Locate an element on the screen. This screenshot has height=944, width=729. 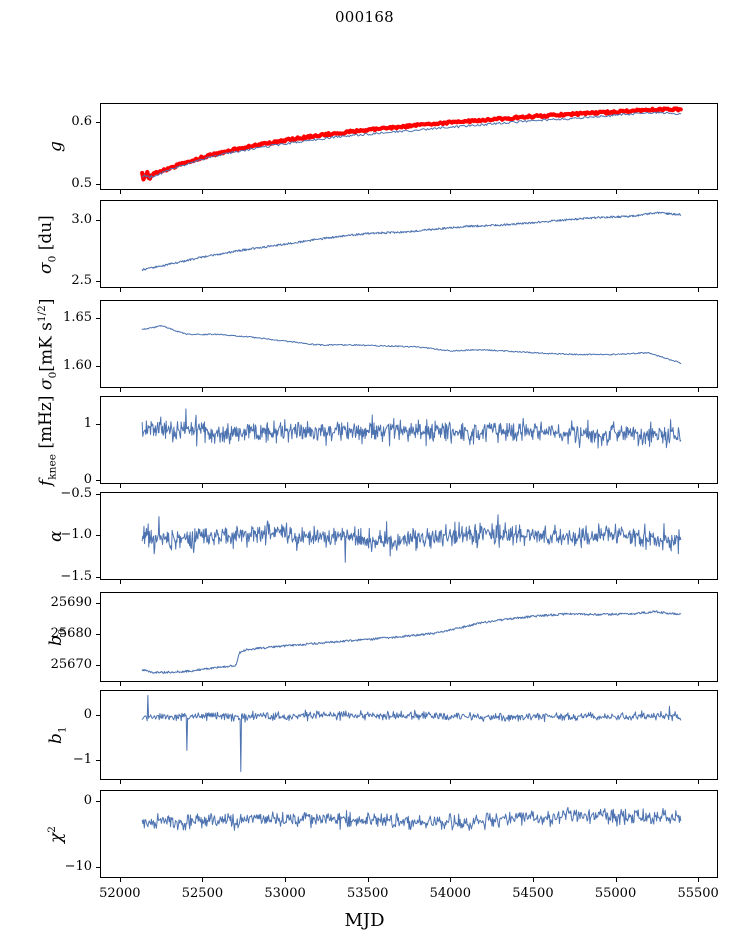
x-tick-label: 54000 is located at coordinates (450, 893).